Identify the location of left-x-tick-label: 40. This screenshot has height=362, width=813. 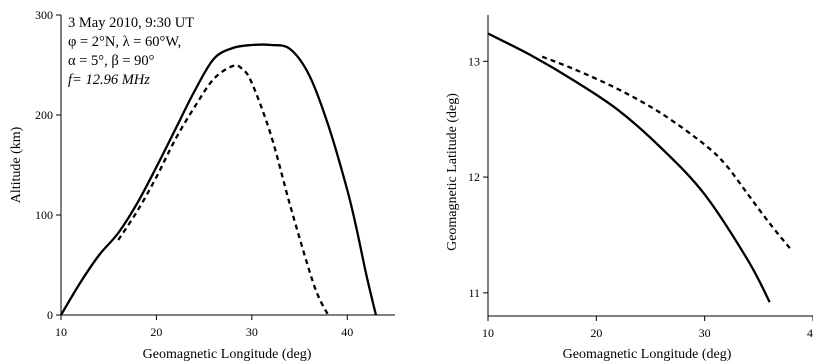
(347, 332).